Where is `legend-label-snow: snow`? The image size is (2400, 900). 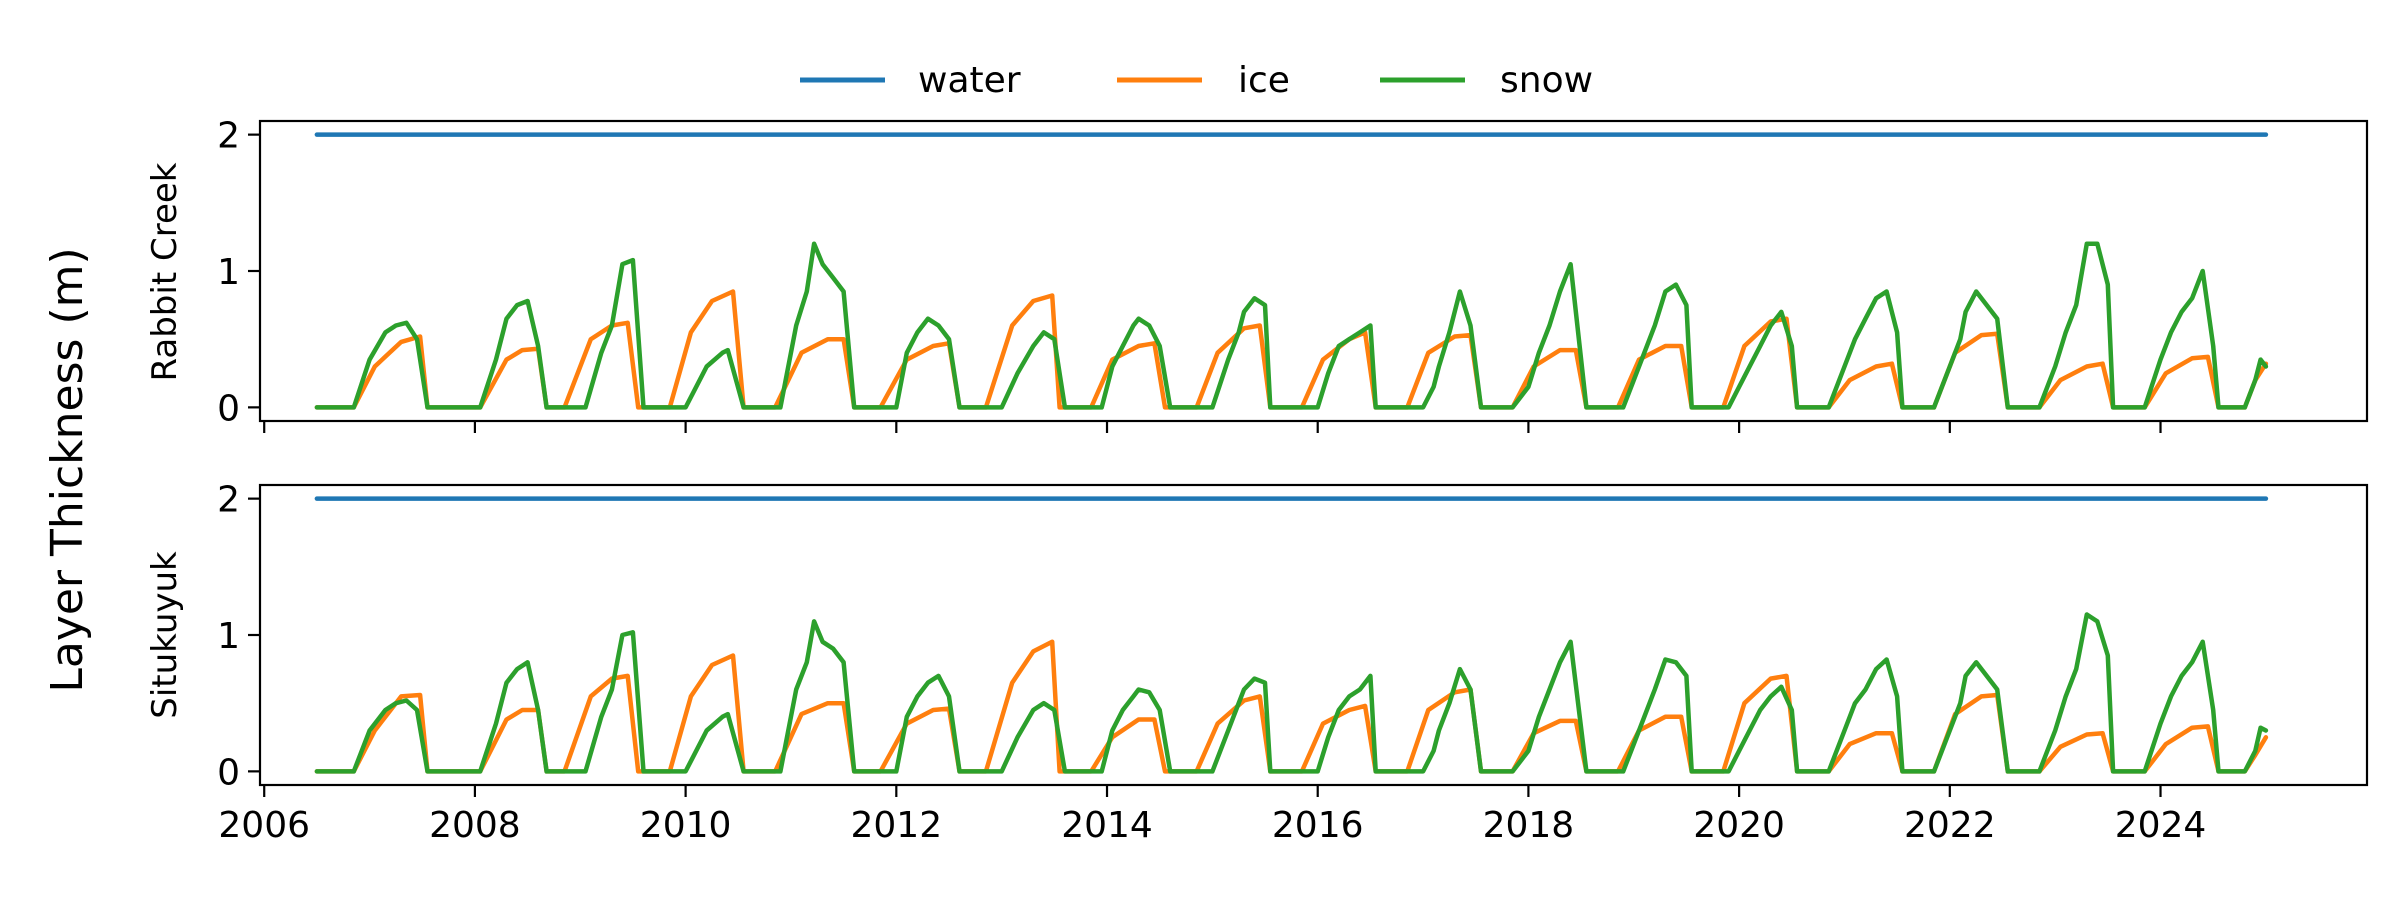
legend-label-snow: snow is located at coordinates (1546, 80).